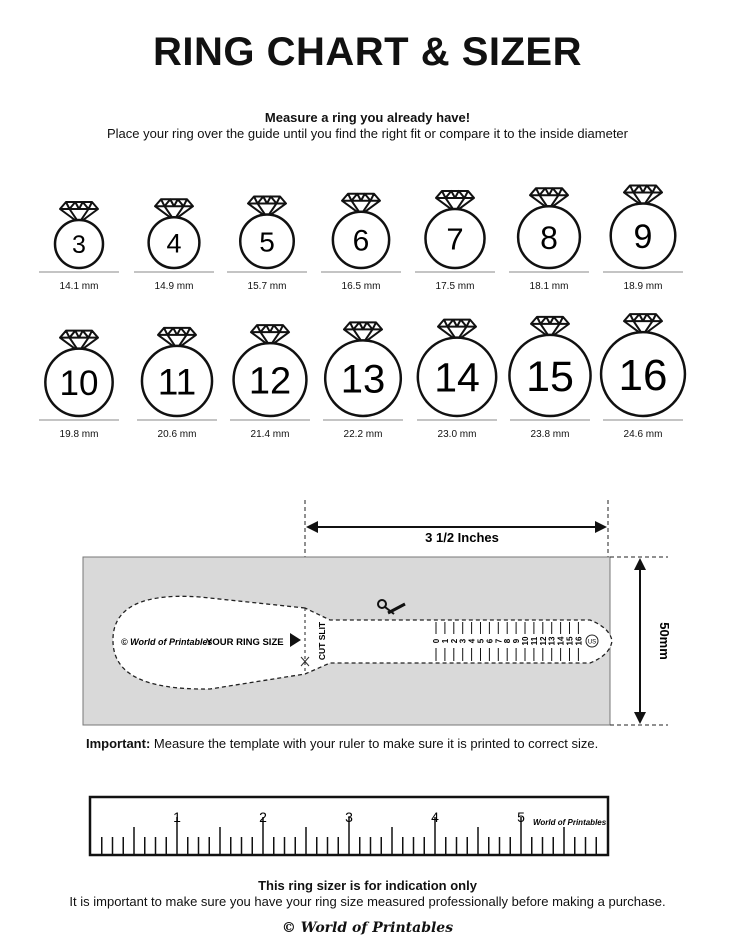  I want to click on ring-size-label: 10, so click(79, 383).